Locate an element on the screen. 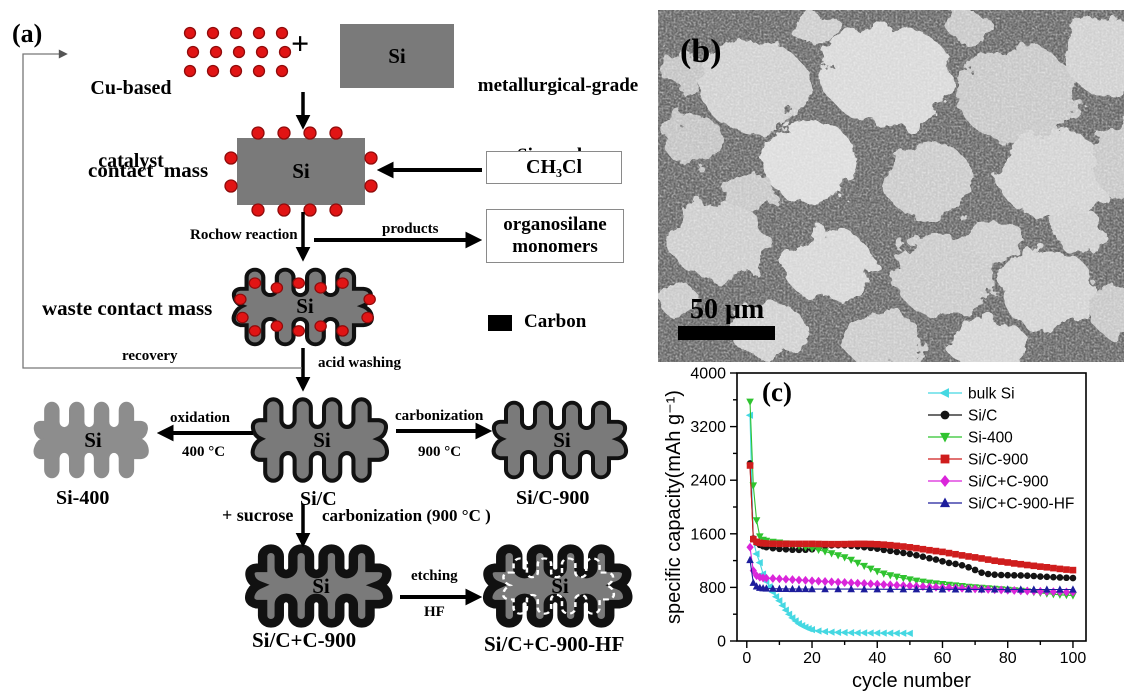 The width and height of the screenshot is (1124, 693). contact-mass-si-text: Si is located at coordinates (301, 171).